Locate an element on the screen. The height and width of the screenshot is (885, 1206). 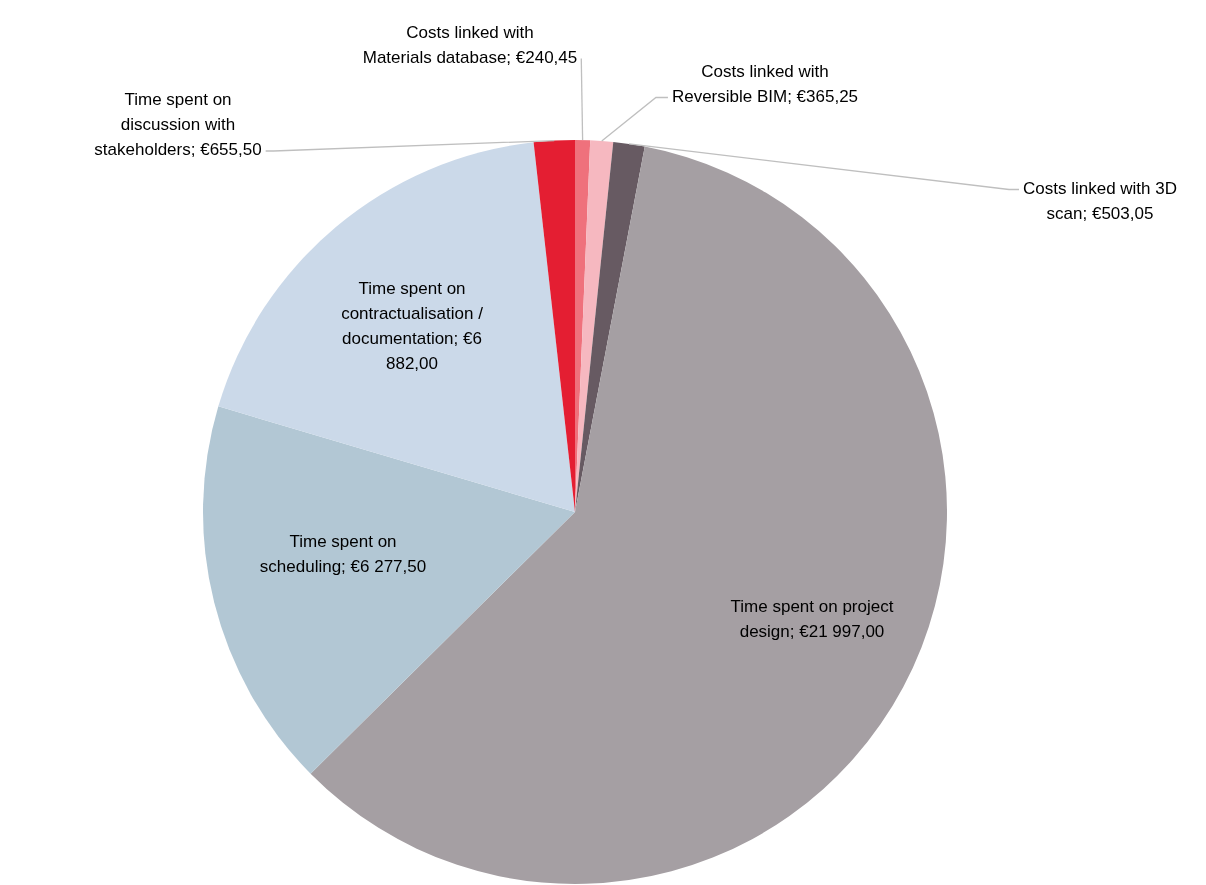
slice-label: Costs linked with 3D scan; €503,05 is located at coordinates (1100, 200).